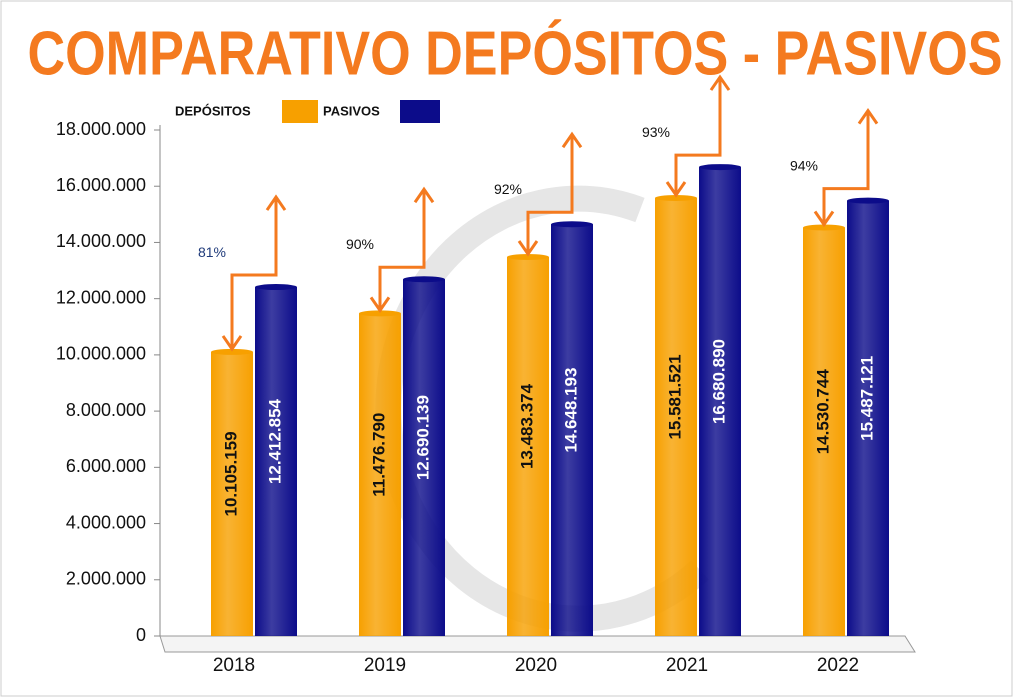 This screenshot has width=1013, height=697. What do you see at coordinates (101, 354) in the screenshot?
I see `y-tick-label: 10.000.000` at bounding box center [101, 354].